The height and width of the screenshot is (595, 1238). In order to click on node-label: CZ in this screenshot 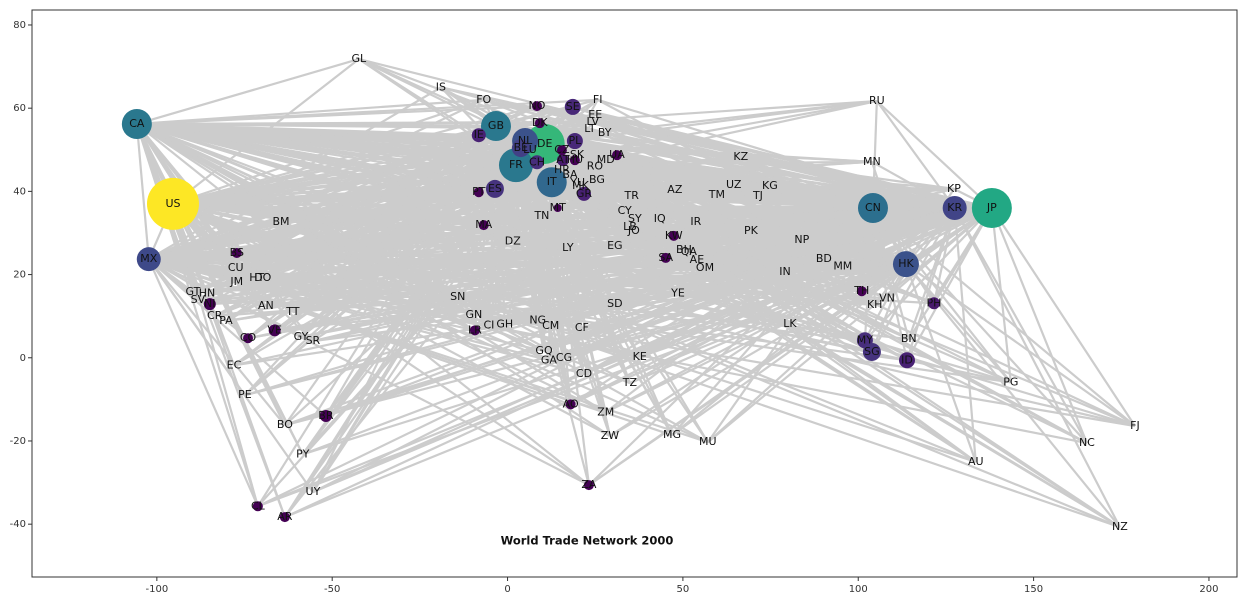, I will do `click(562, 149)`.